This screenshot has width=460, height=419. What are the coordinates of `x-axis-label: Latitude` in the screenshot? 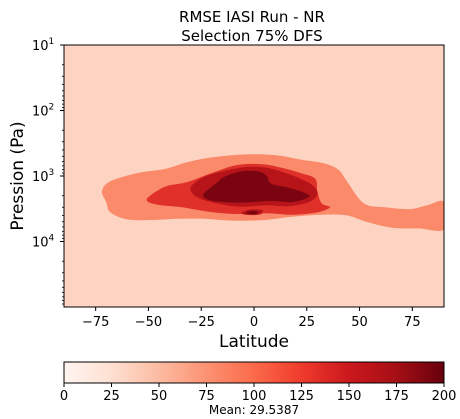 It's located at (254, 342).